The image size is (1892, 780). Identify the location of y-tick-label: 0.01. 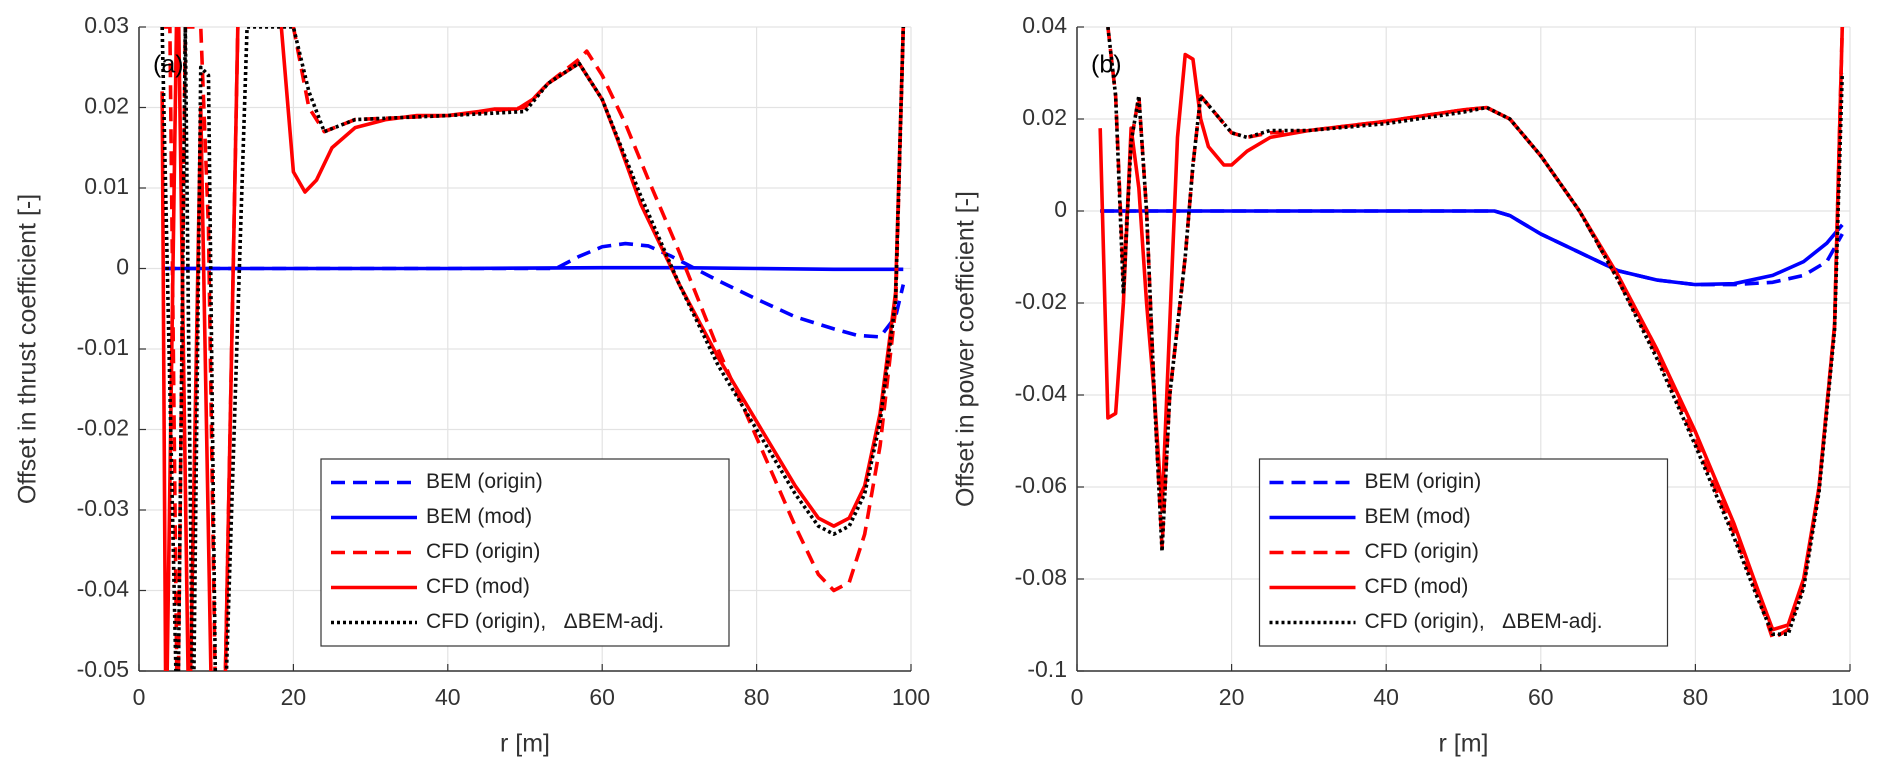
(106, 186).